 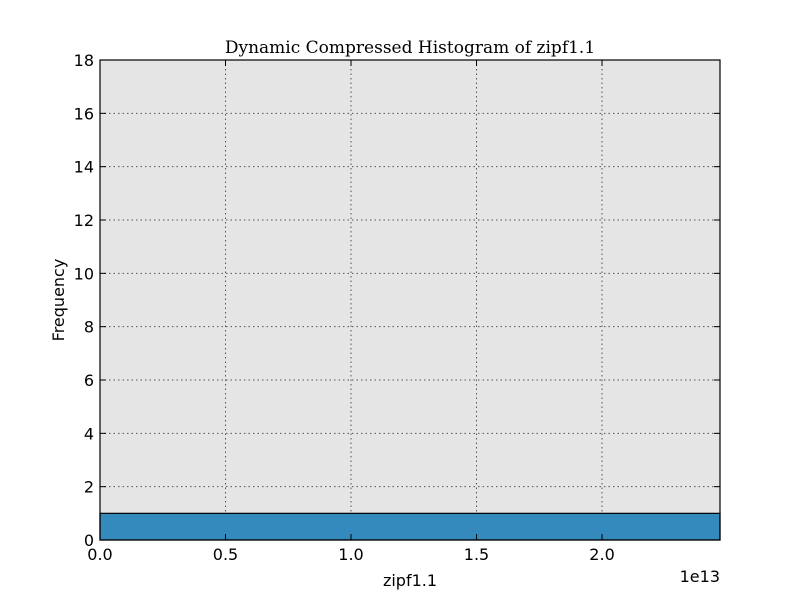 I want to click on y-tick-label: 4, so click(x=89, y=433).